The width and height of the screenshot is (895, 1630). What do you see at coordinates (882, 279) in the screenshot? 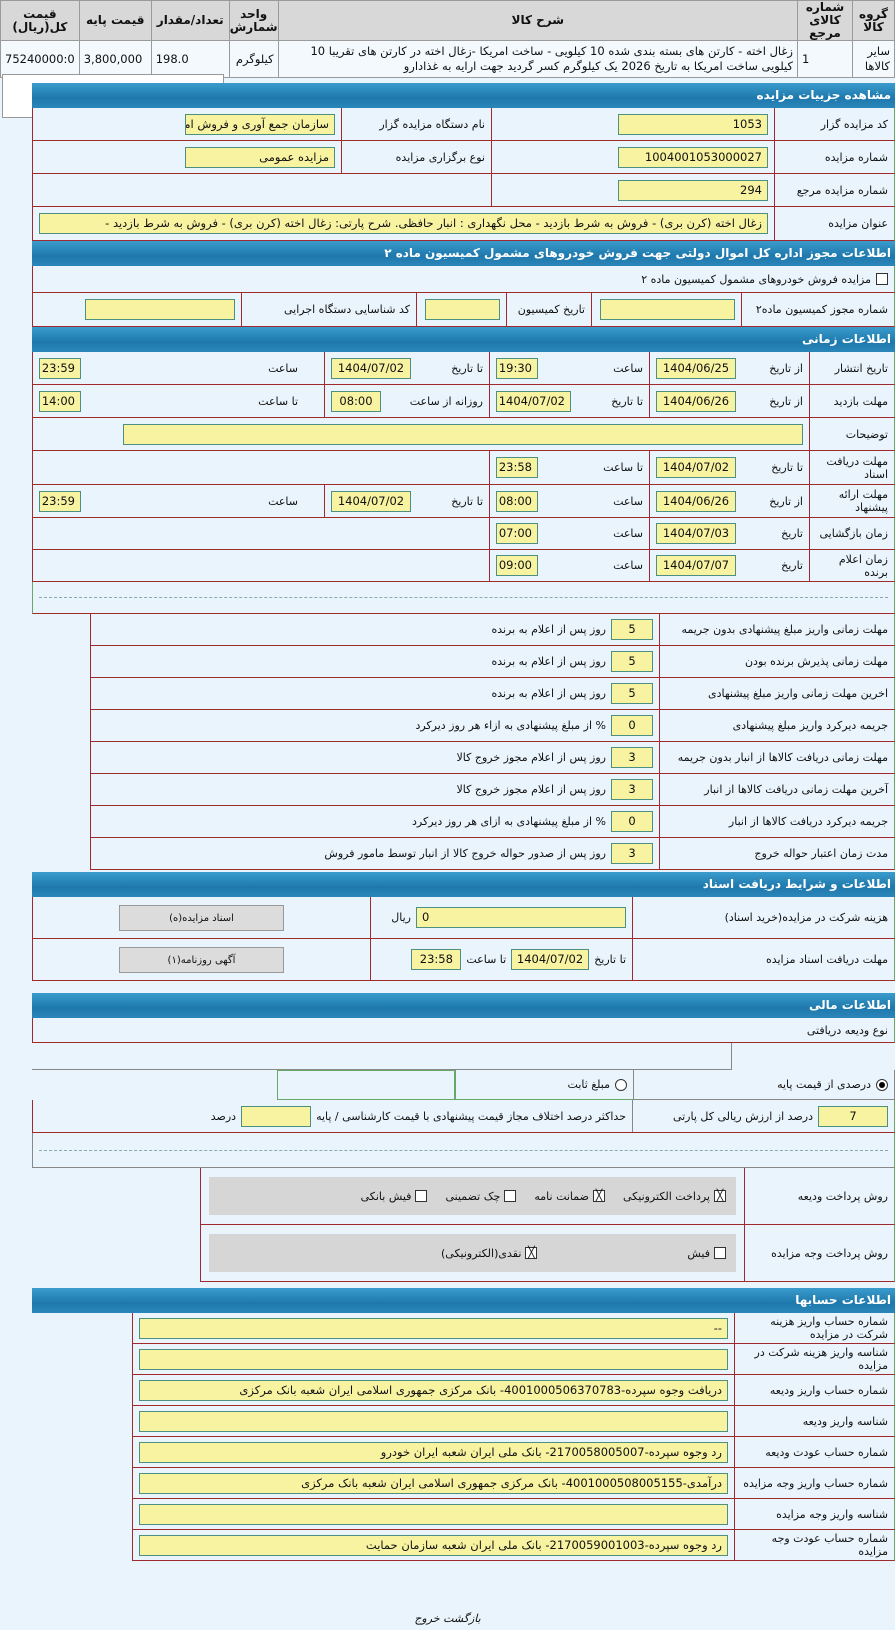
I see `checkbox-vehicle-sale` at bounding box center [882, 279].